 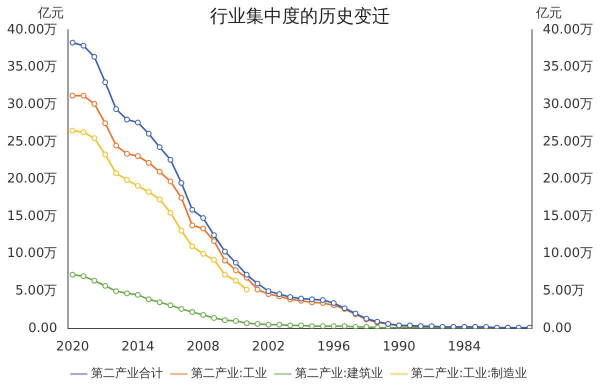 What do you see at coordinates (469, 373) in the screenshot?
I see `legend-label: 第二产业:工业:制造业` at bounding box center [469, 373].